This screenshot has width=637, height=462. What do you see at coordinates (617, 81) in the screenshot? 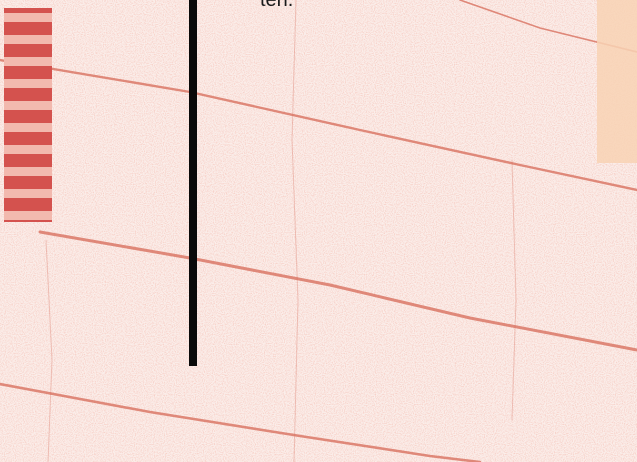
I see `peach-panel` at bounding box center [617, 81].